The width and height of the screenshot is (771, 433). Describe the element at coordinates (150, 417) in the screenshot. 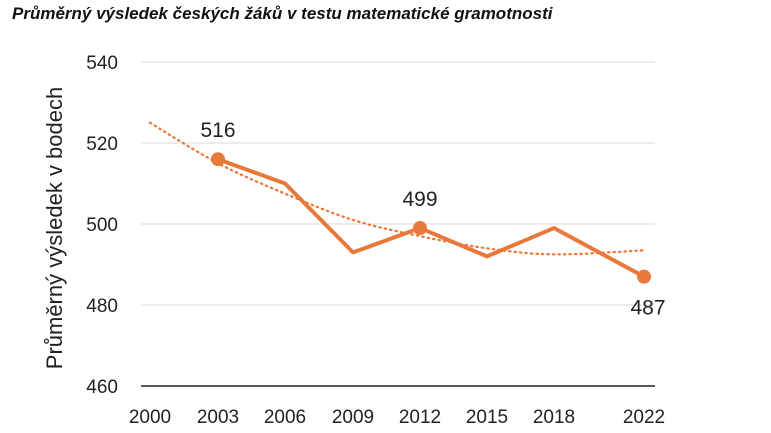

I see `x-tick-label-2000: 2000` at that location.